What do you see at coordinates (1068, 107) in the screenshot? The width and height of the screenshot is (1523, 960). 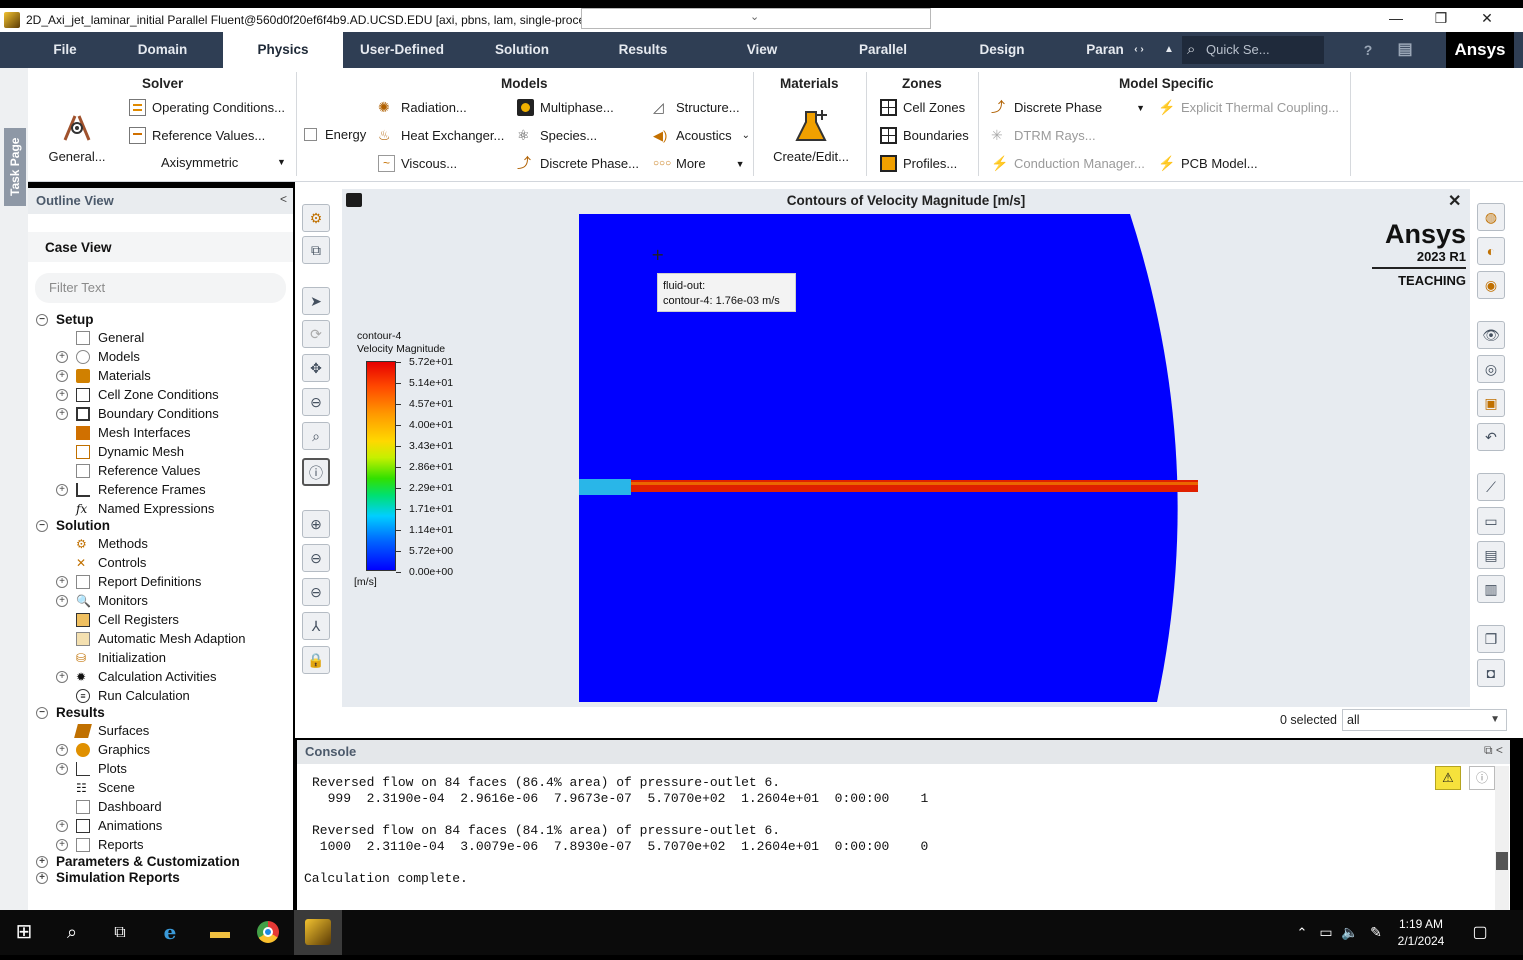 I see `discrete-phase-specific-button: ⤴ Discrete Phase ▼` at bounding box center [1068, 107].